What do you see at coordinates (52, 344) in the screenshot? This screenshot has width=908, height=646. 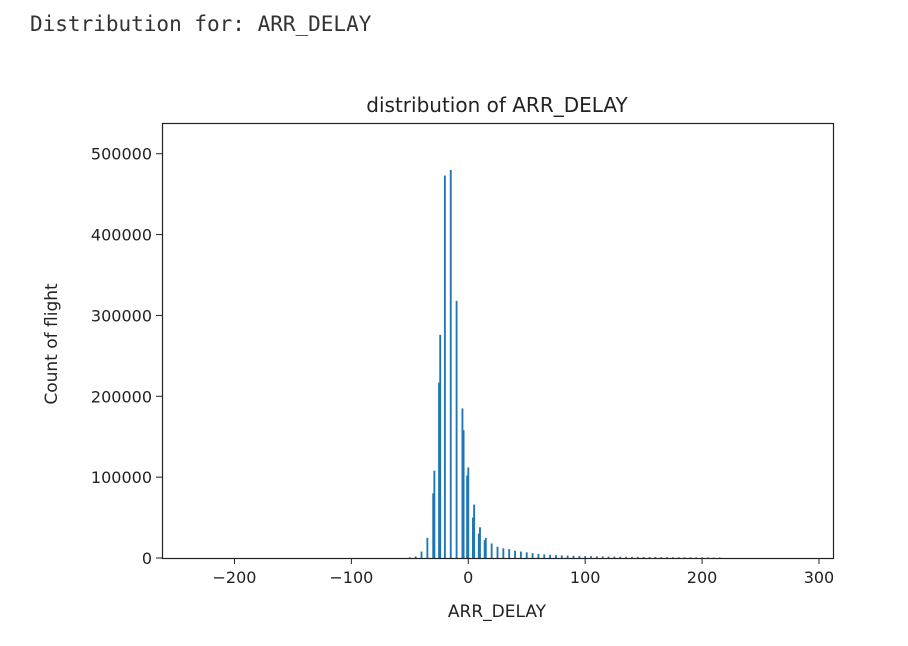 I see `y-axis-label: Count of flight` at bounding box center [52, 344].